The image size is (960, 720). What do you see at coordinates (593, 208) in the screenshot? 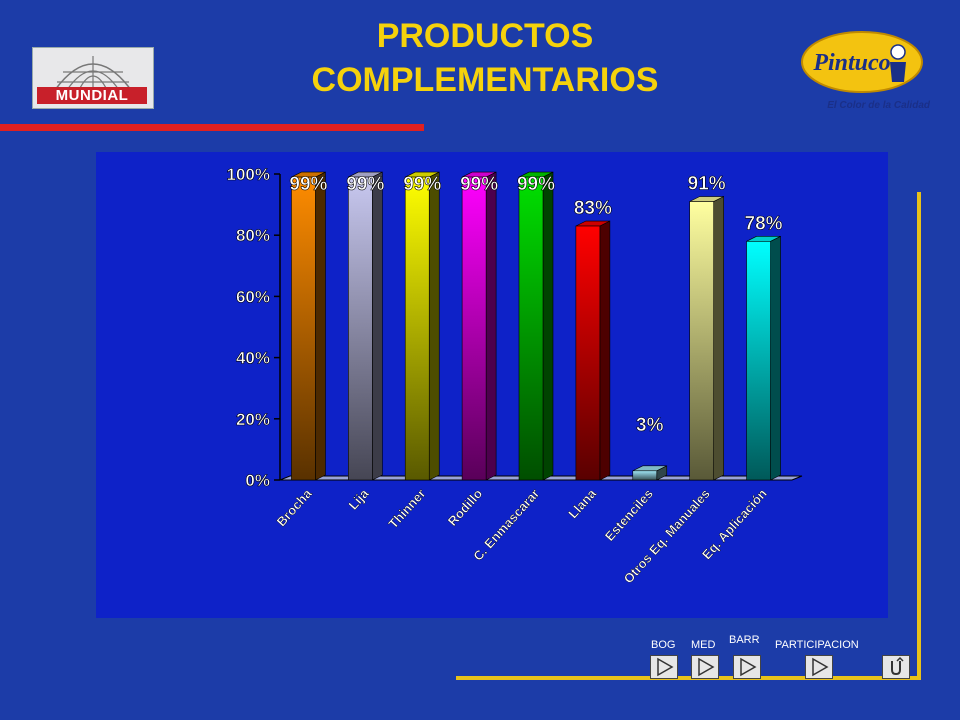
I see `bar-value-label: 83%` at bounding box center [593, 208].